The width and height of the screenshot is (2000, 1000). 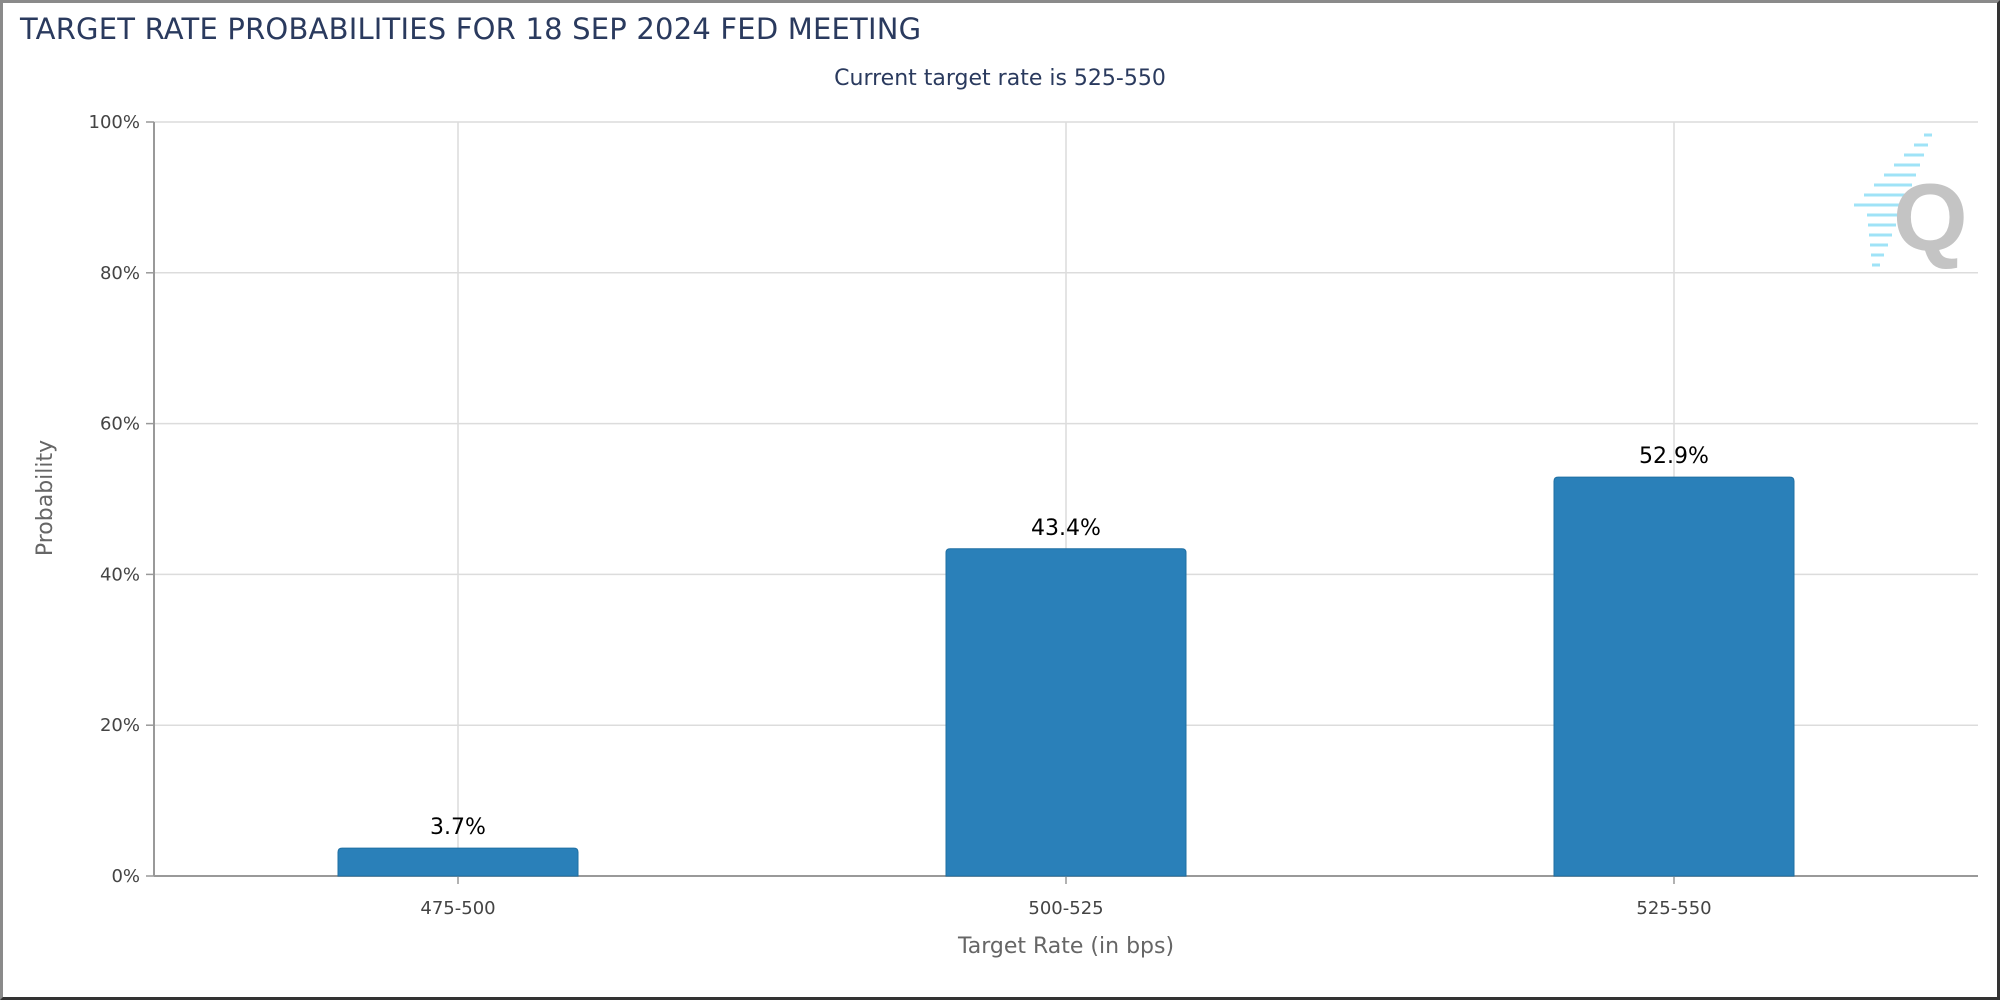 What do you see at coordinates (1000, 78) in the screenshot?
I see `chart-subtitle: Current target rate is 525-550` at bounding box center [1000, 78].